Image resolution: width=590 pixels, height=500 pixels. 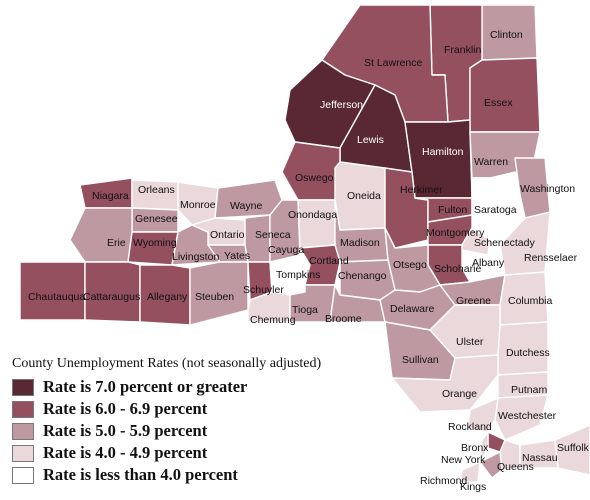 I want to click on county-label-monroe: Monroe, so click(x=198, y=205).